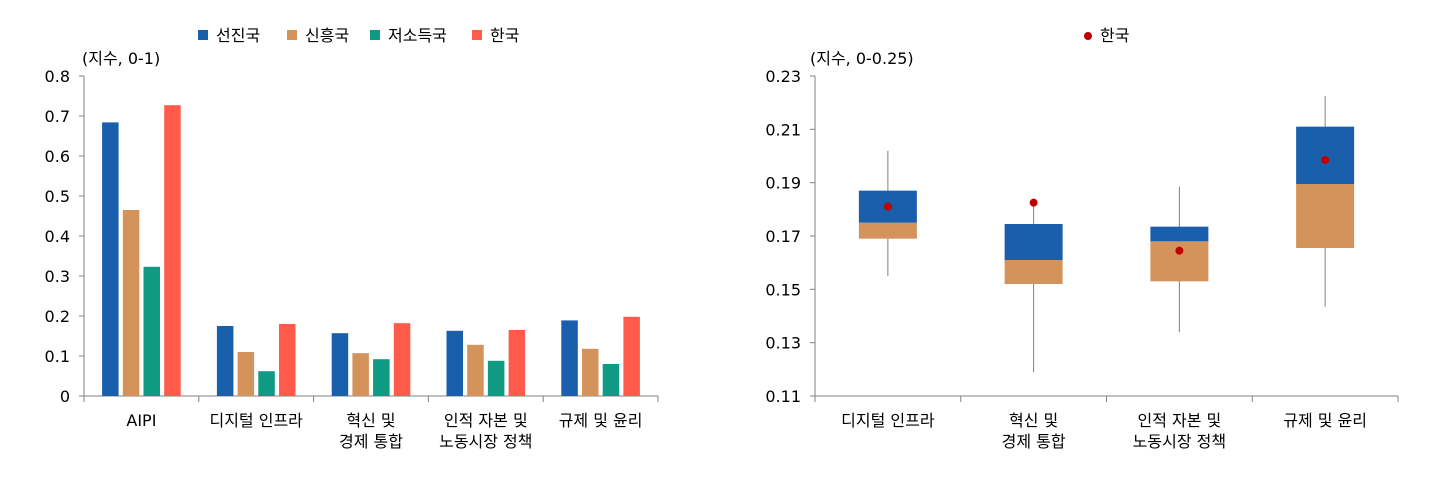 The height and width of the screenshot is (495, 1436). I want to click on bar-chart-y-axis-label: (지수, 0-1), so click(121, 58).